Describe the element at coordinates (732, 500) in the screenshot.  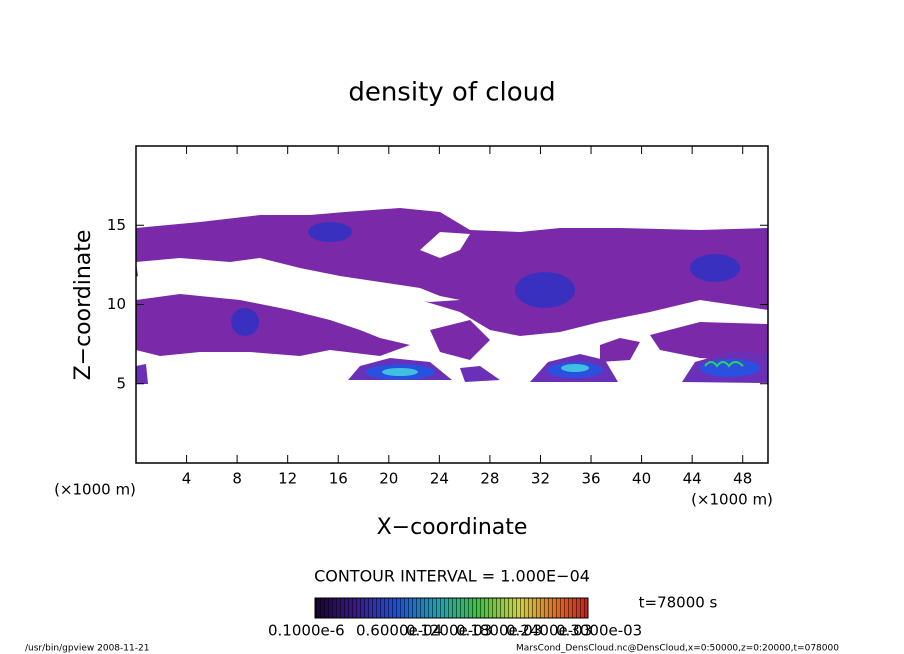
I see `x-unit: (×1000 m)` at that location.